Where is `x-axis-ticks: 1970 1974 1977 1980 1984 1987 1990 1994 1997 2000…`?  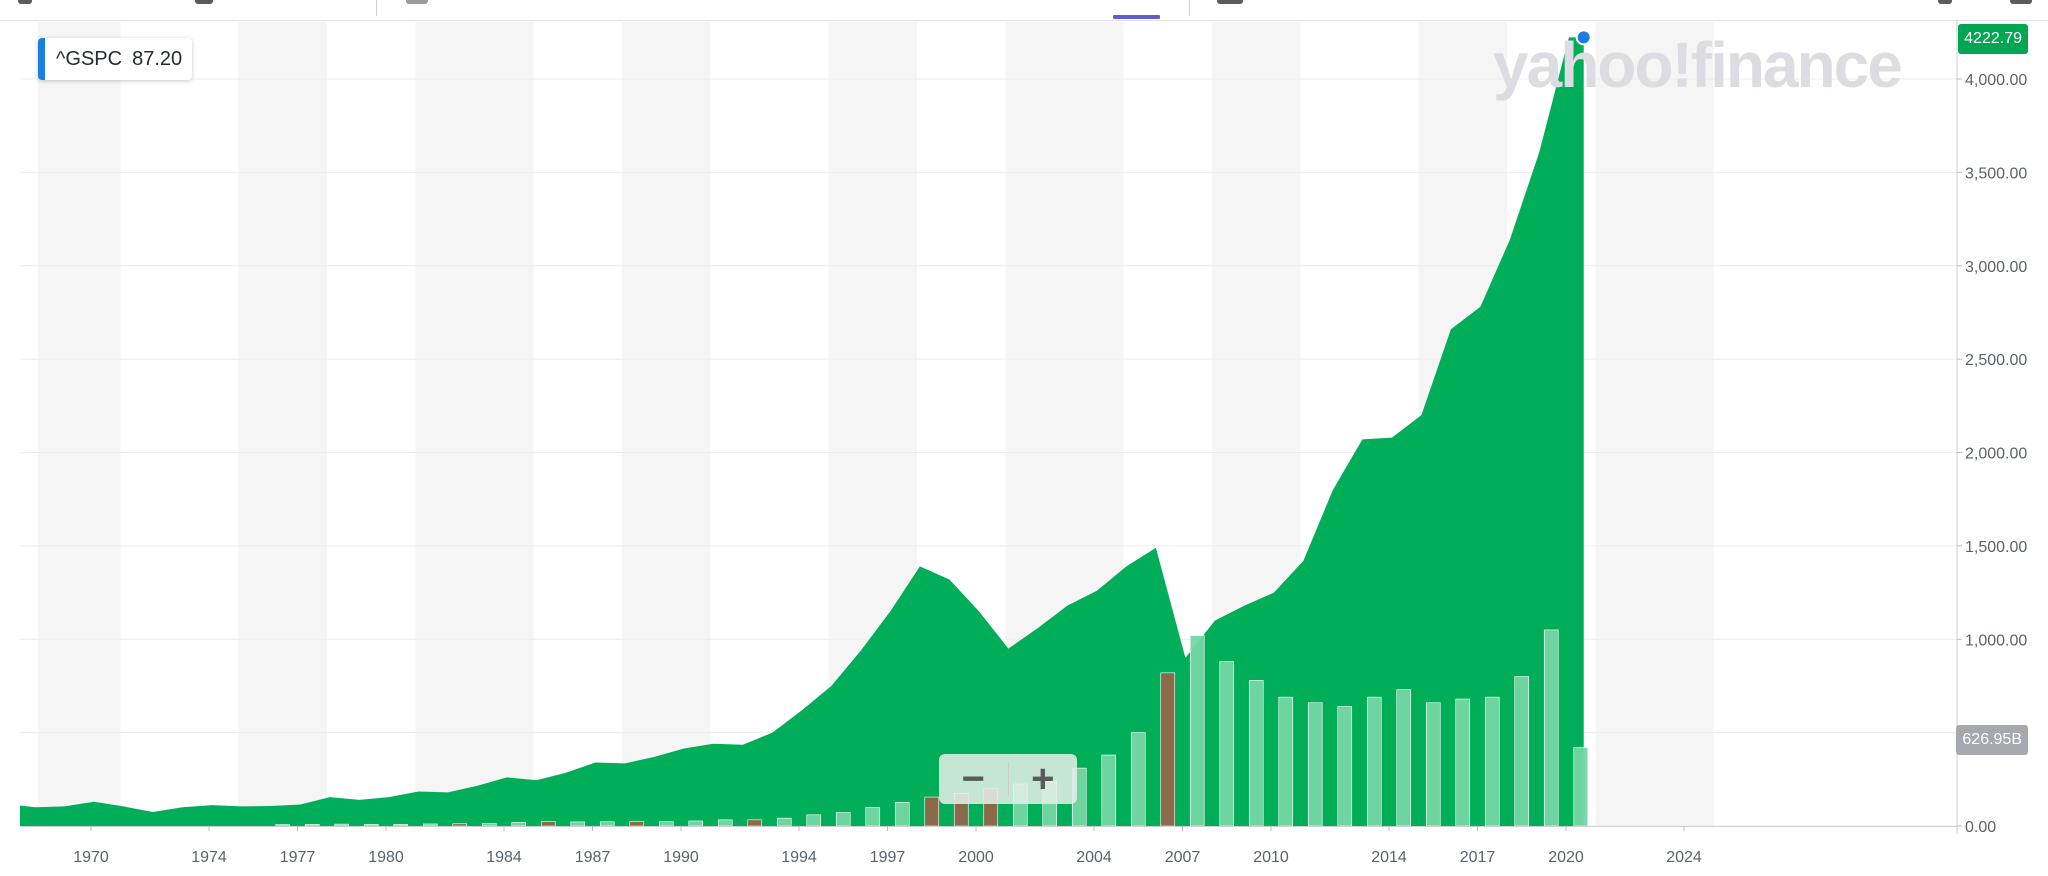 x-axis-ticks: 1970 1974 1977 1980 1984 1987 1990 1994 1997 2000… is located at coordinates (887, 846).